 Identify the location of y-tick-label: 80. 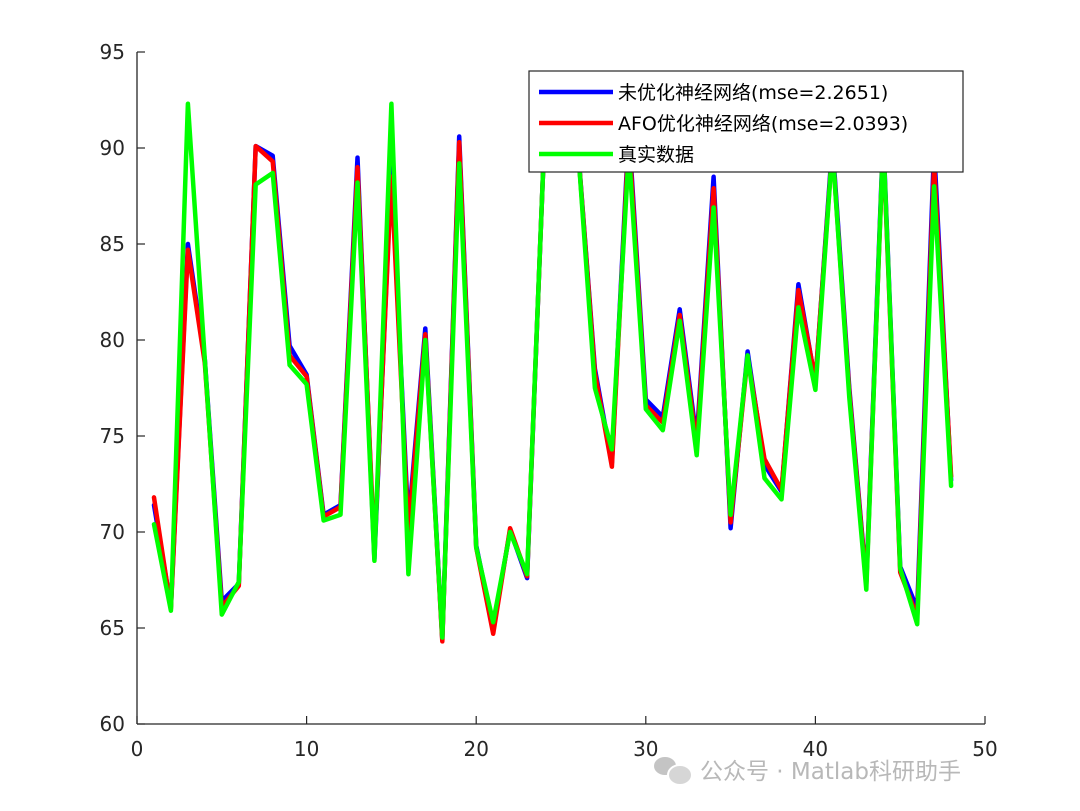
(112, 340).